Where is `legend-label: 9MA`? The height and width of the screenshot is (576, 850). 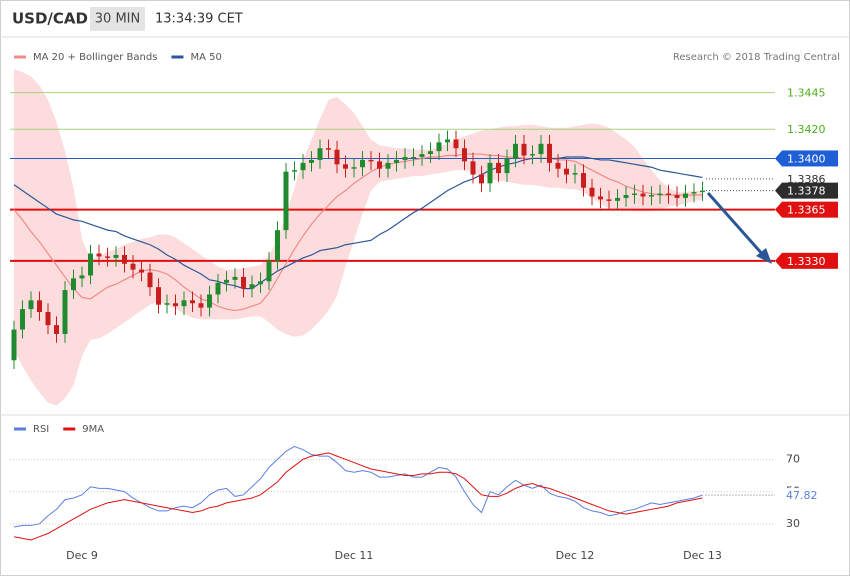
legend-label: 9MA is located at coordinates (93, 429).